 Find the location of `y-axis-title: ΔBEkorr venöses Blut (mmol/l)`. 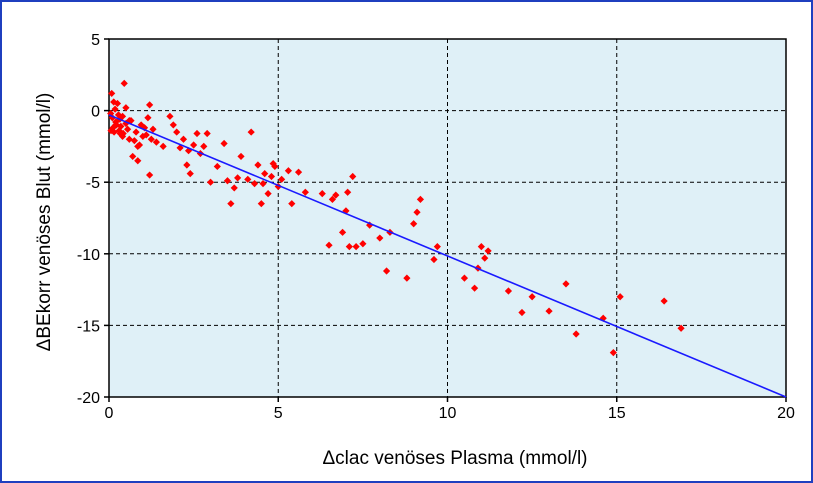

y-axis-title: ΔBEkorr venöses Blut (mmol/l) is located at coordinates (44, 222).